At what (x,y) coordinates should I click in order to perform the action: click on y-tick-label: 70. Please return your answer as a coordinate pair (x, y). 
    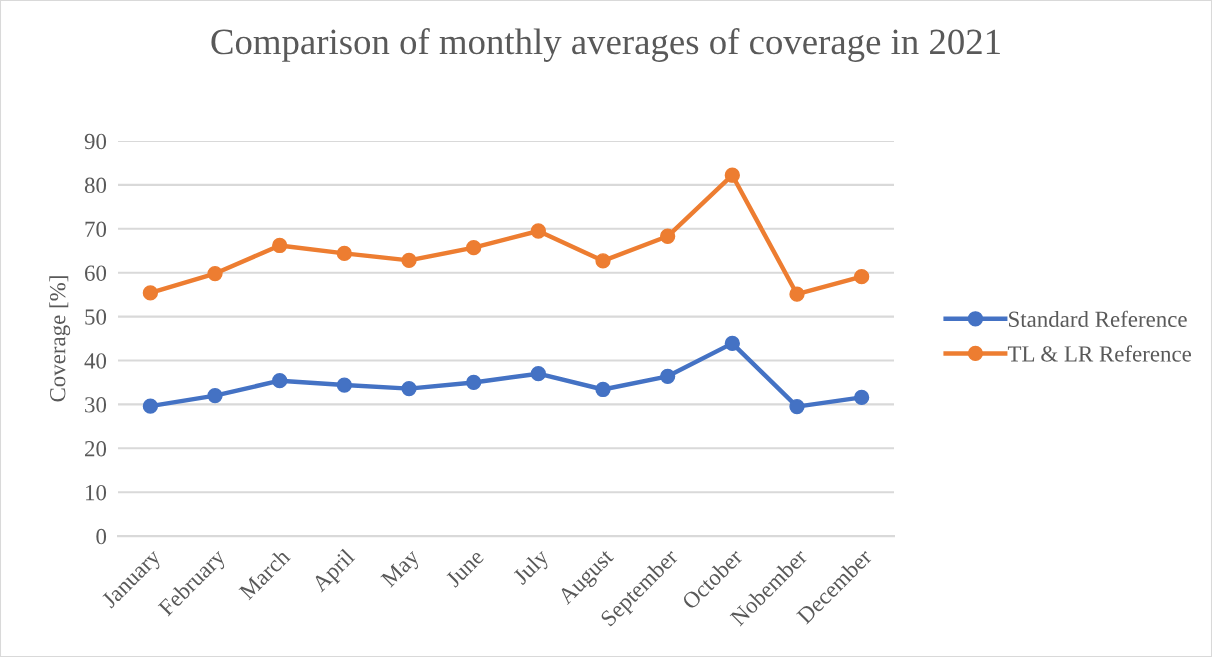
    Looking at the image, I should click on (96, 229).